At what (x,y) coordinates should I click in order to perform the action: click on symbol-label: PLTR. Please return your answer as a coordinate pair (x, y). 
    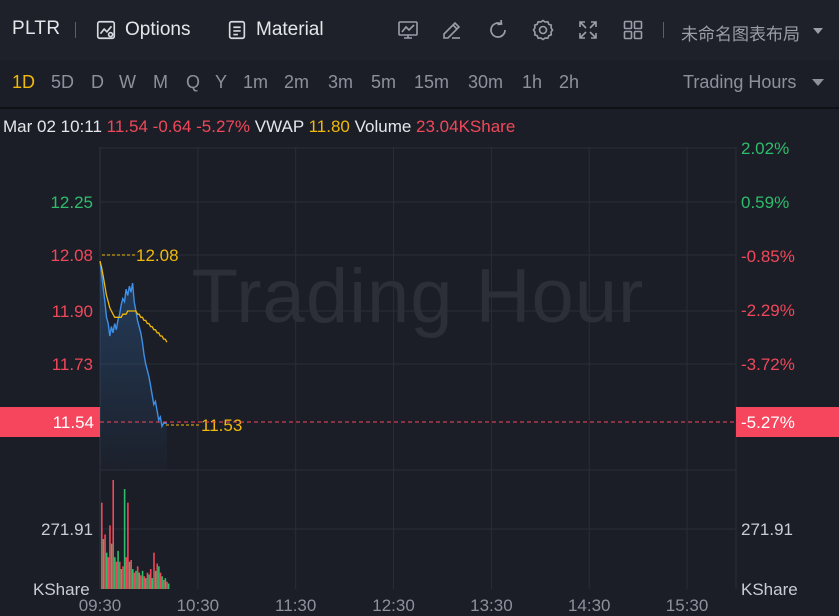
    Looking at the image, I should click on (36, 28).